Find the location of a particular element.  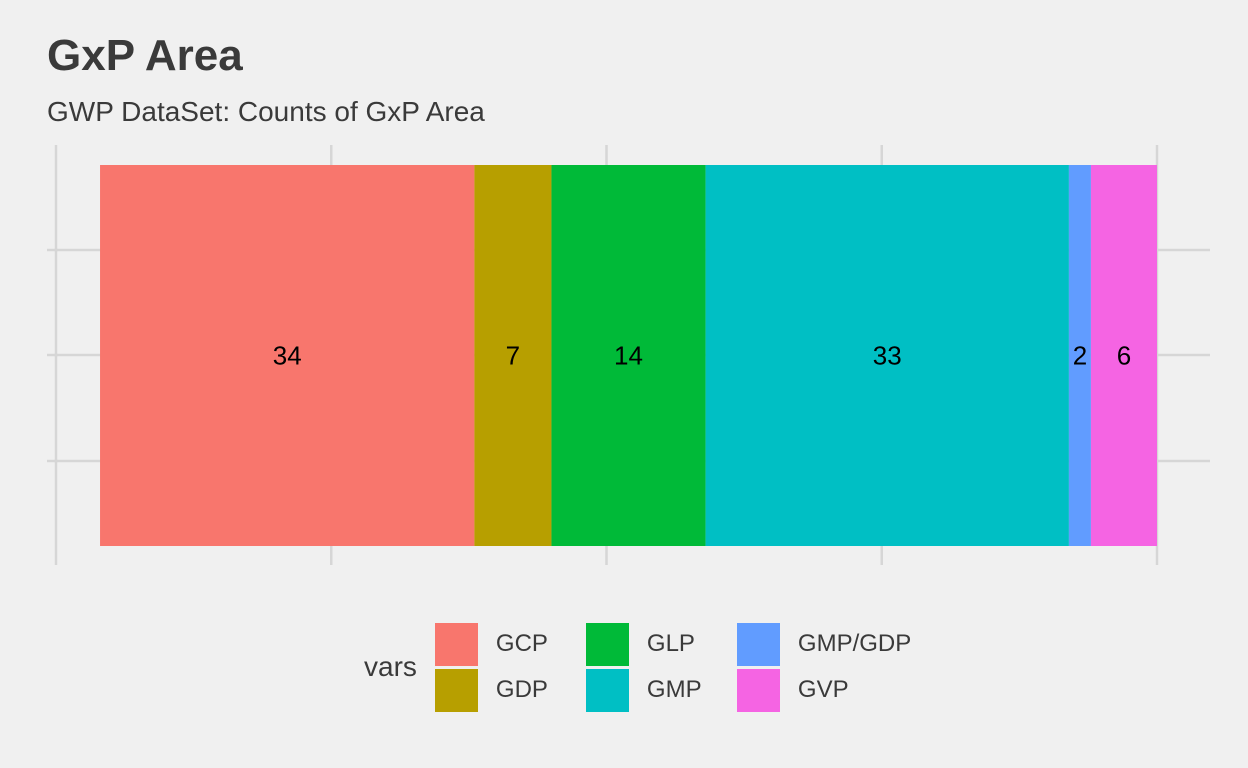

data-label: 2 is located at coordinates (1080, 356).